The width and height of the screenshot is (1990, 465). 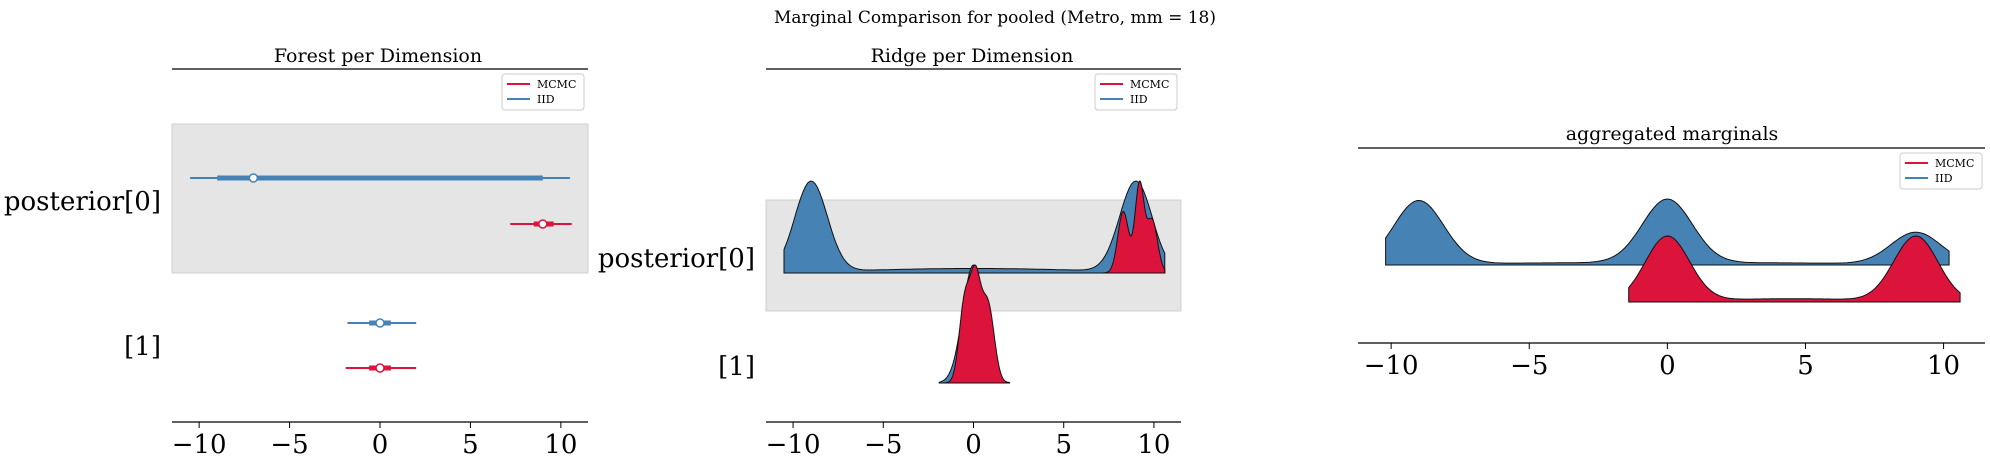 I want to click on panel-title: aggregated marginals, so click(x=1672, y=134).